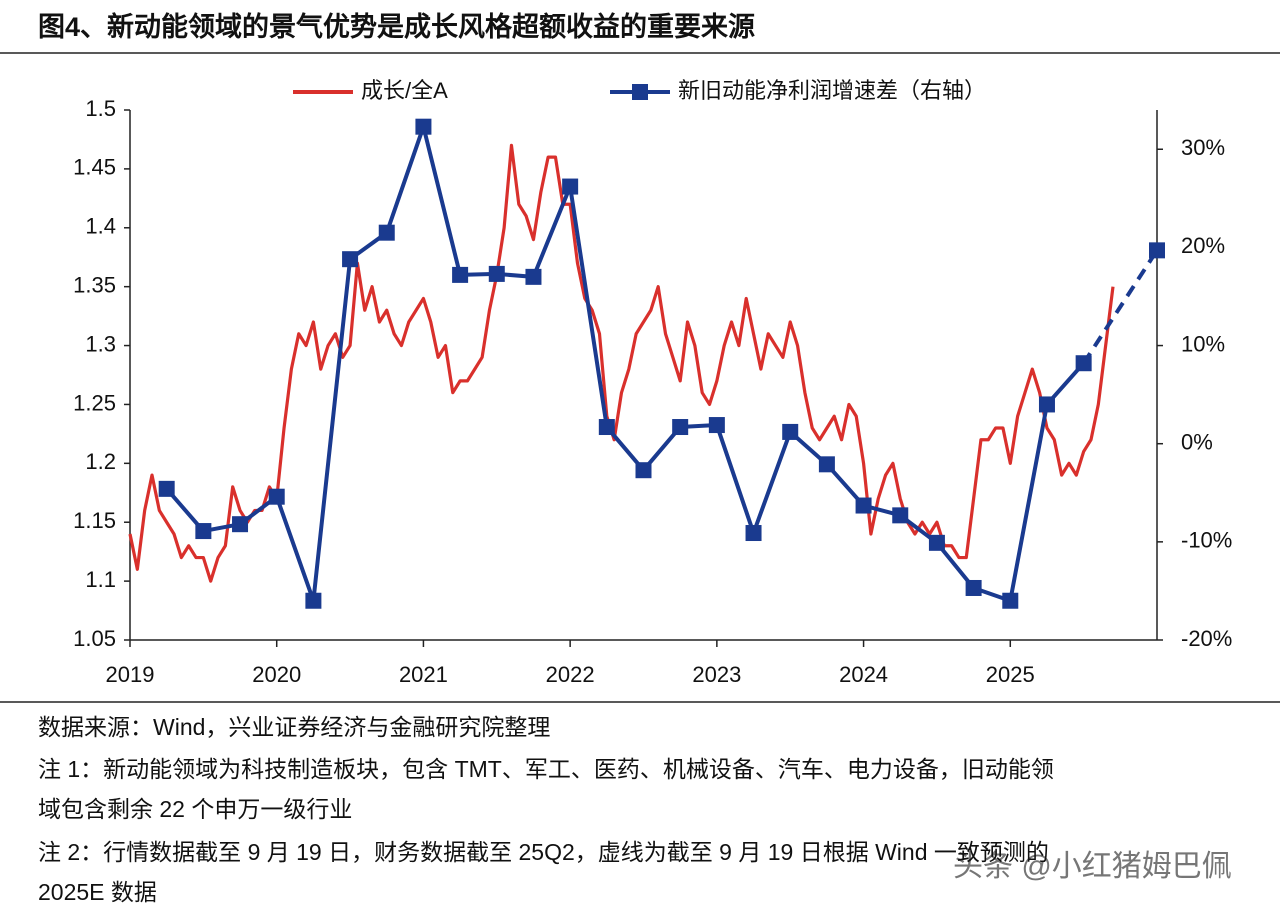  I want to click on y2-tick-label: 30%, so click(1203, 147).